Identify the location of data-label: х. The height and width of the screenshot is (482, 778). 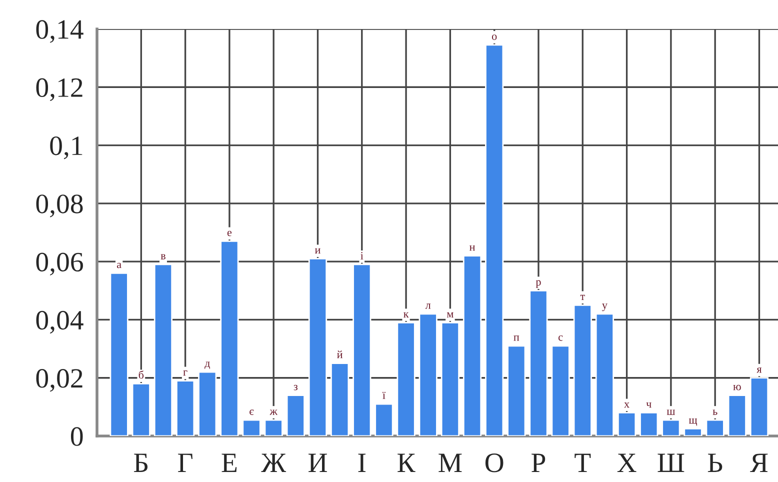
(627, 405).